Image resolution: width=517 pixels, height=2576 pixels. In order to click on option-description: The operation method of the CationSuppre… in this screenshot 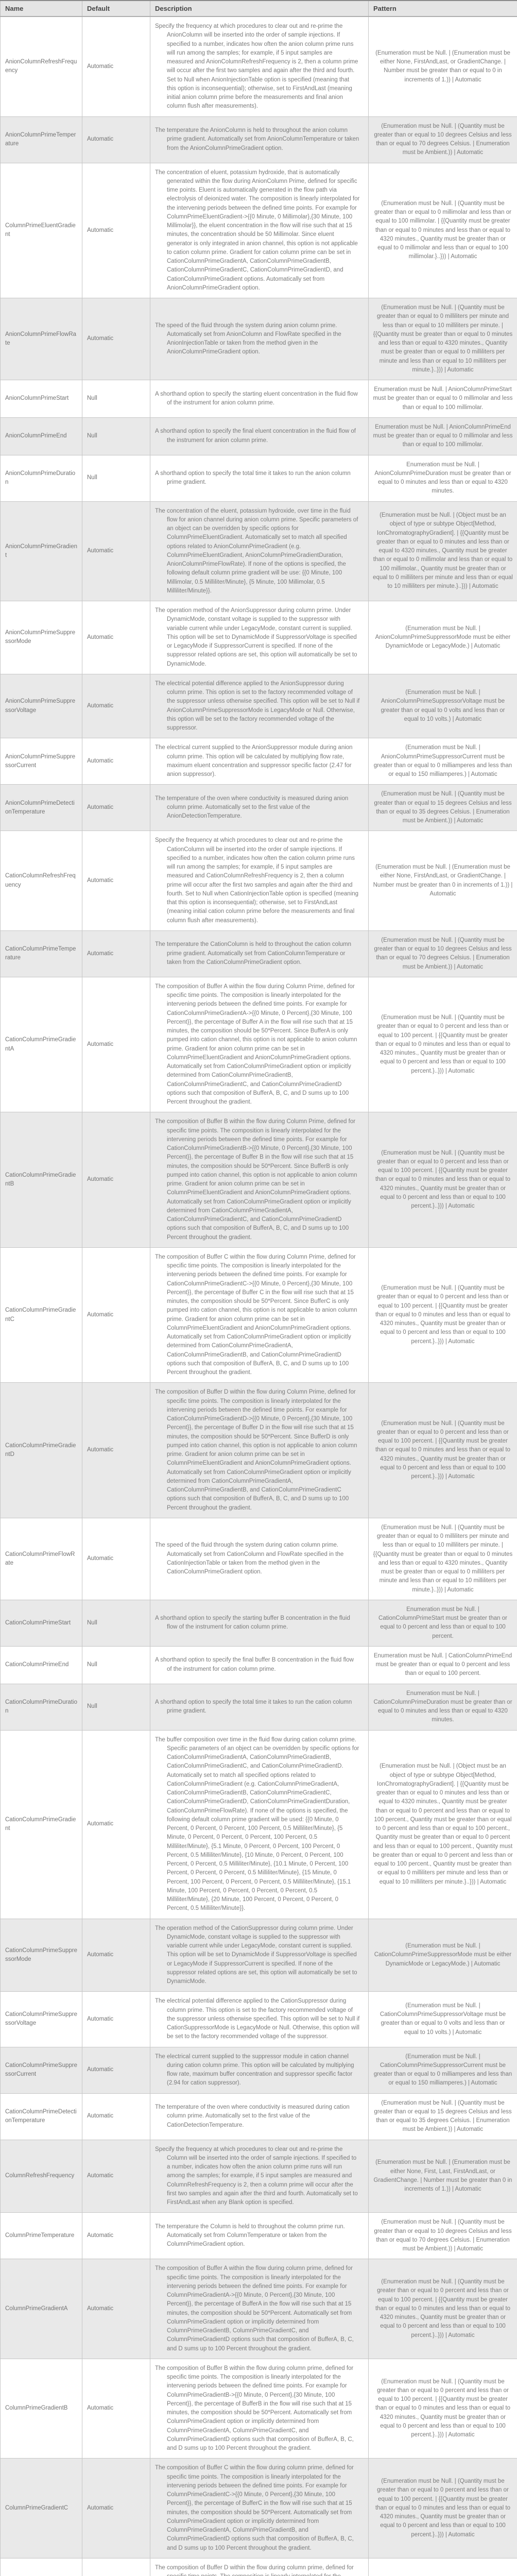, I will do `click(259, 1955)`.